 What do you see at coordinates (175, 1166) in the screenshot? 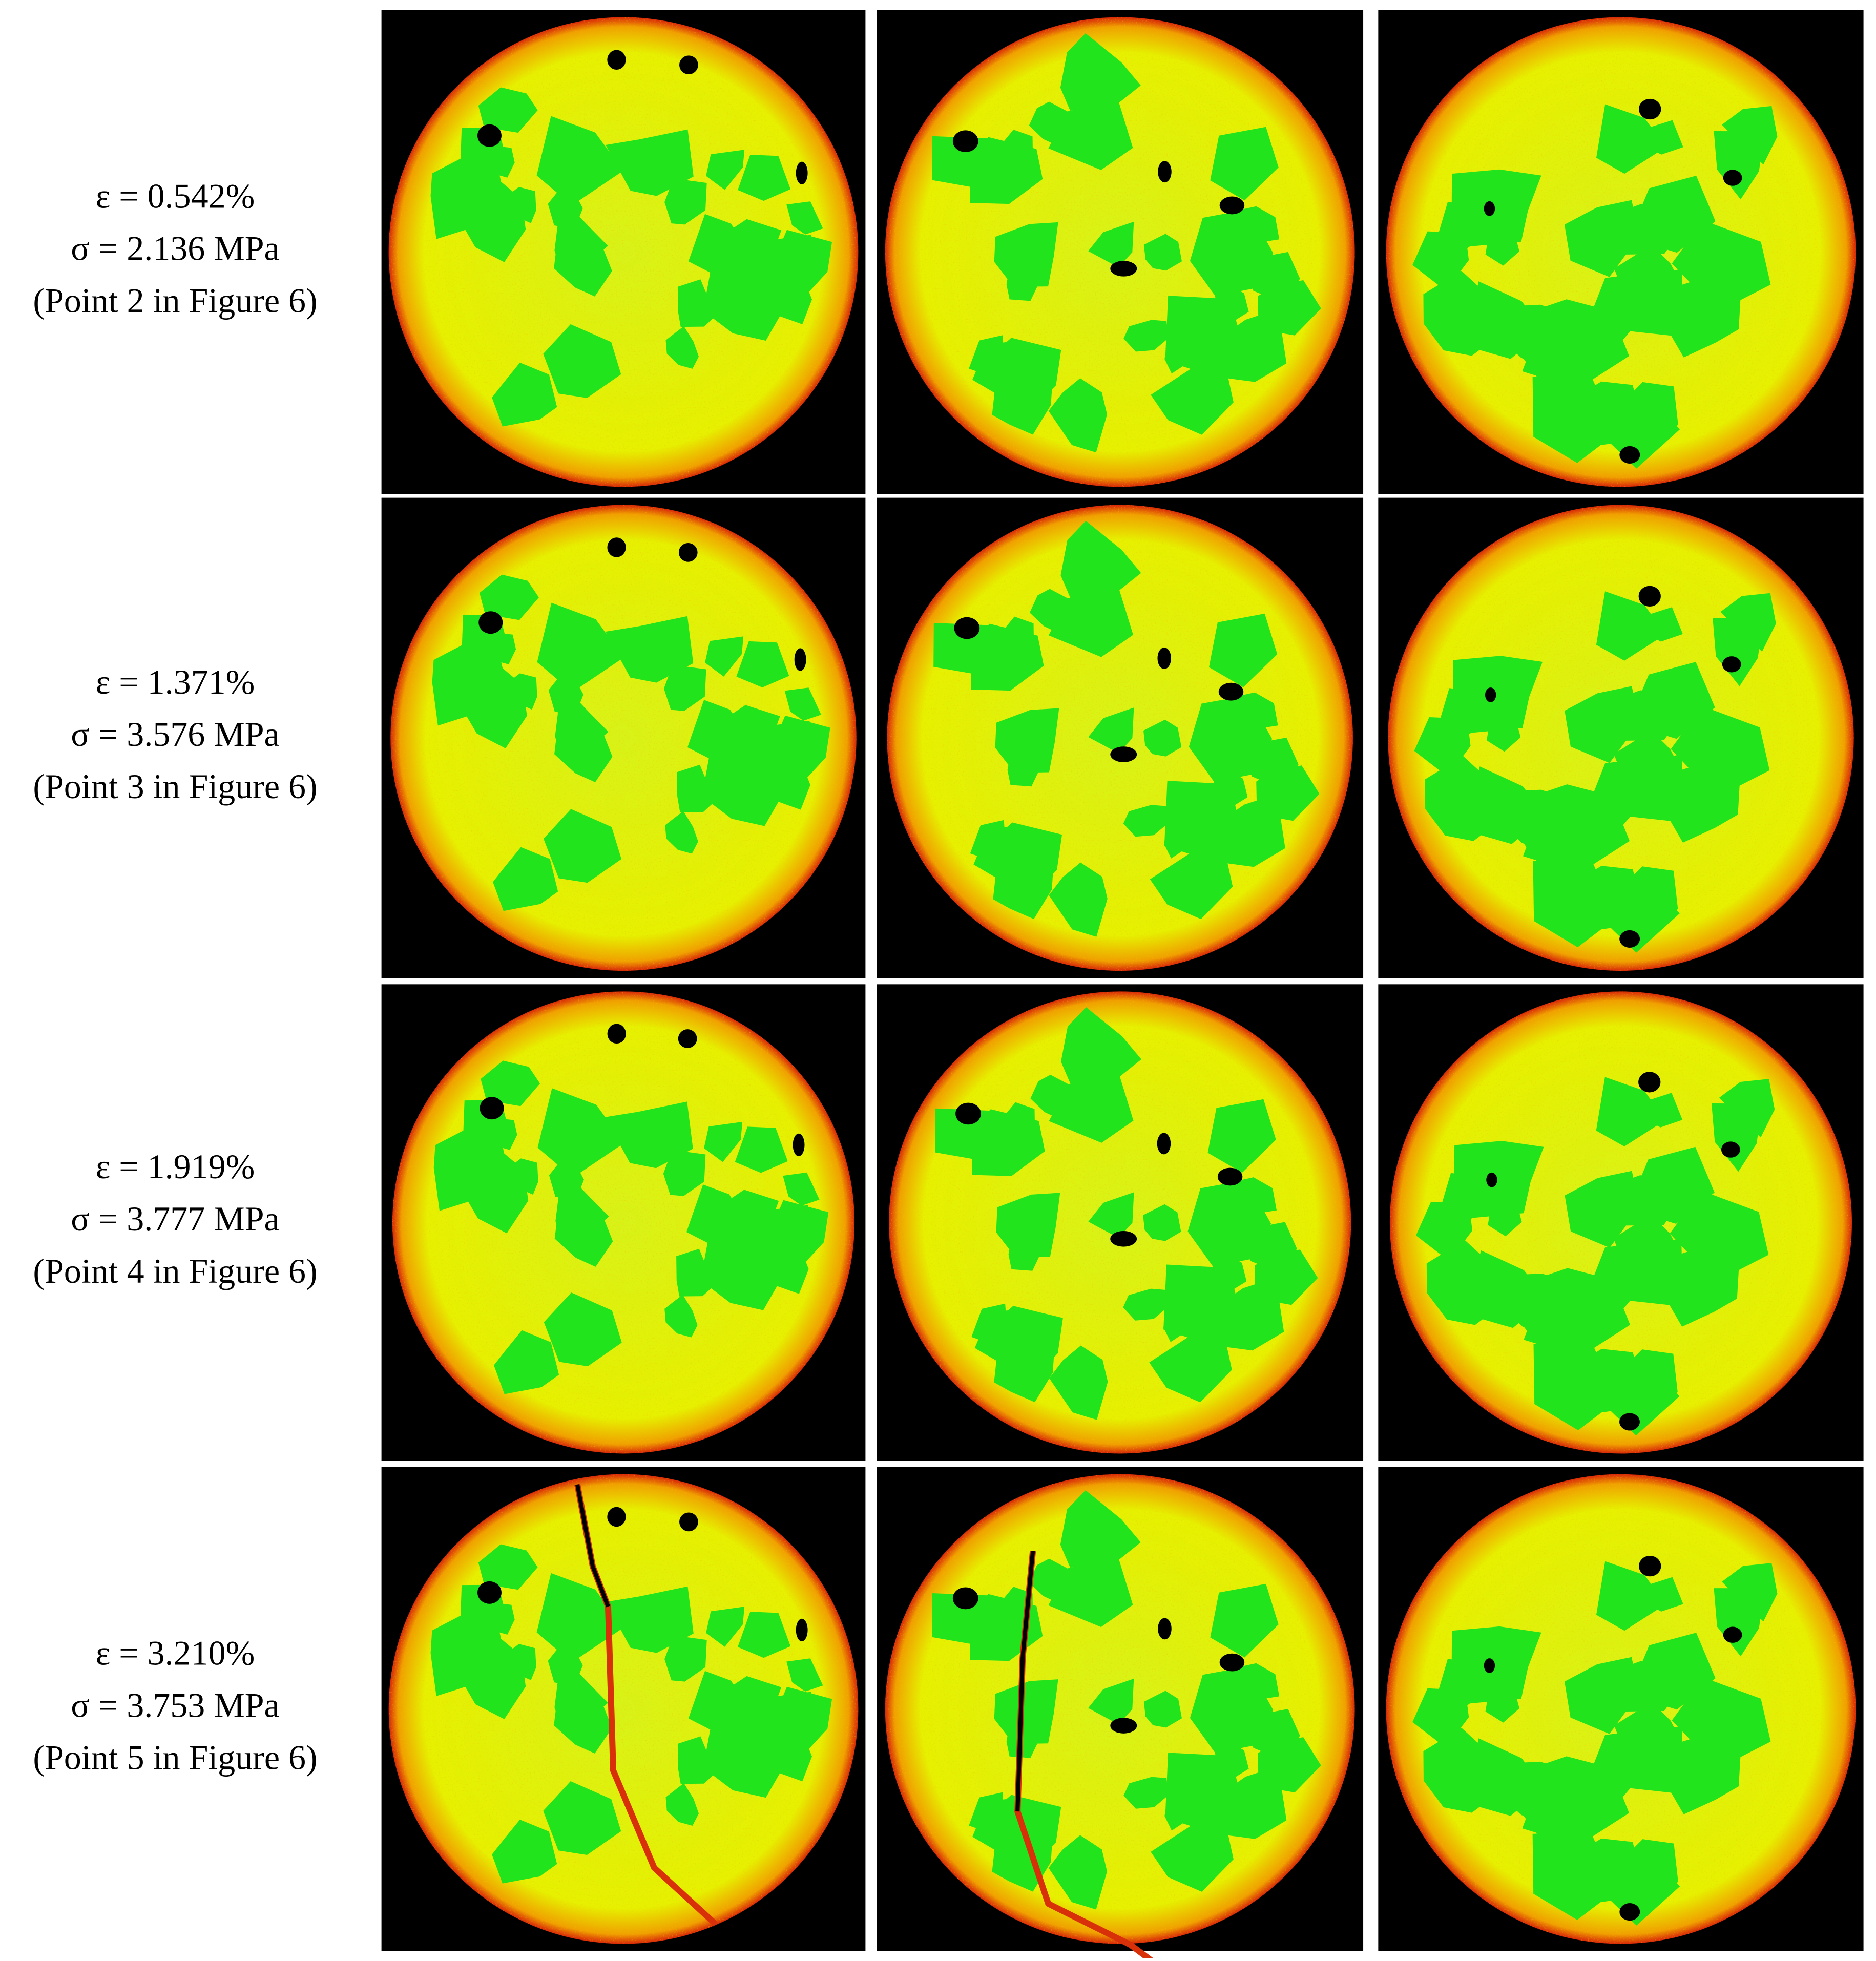
I see `label-strain: ε = 1.919%` at bounding box center [175, 1166].